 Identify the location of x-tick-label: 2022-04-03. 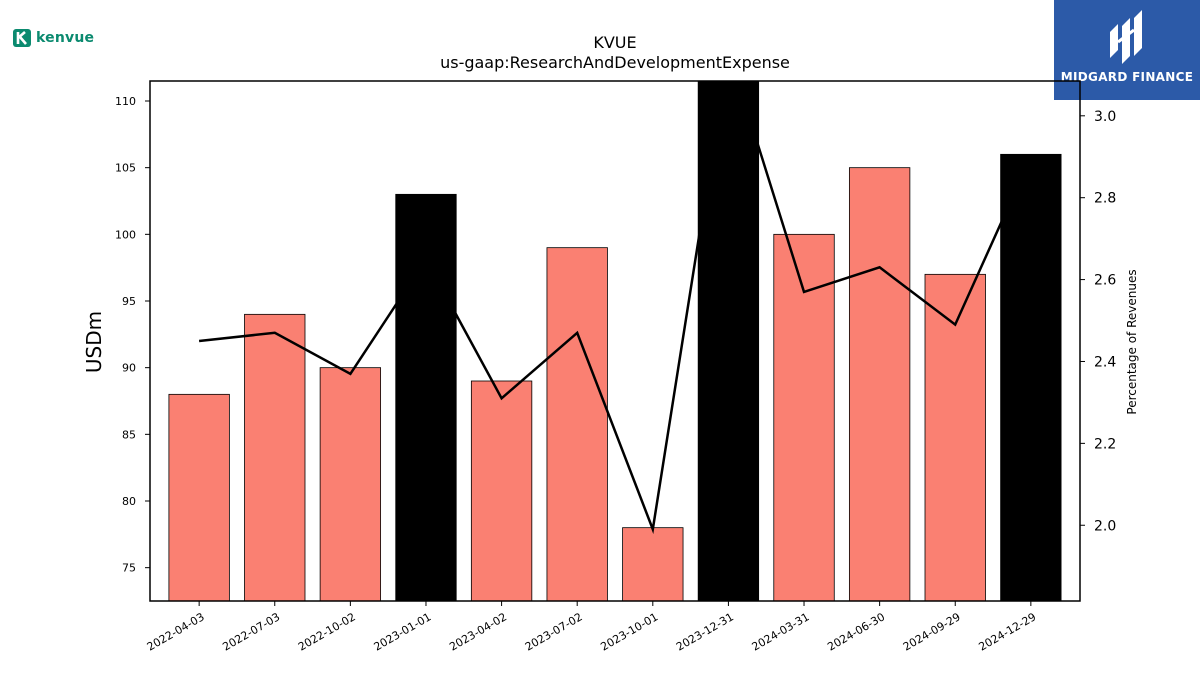
(176, 631).